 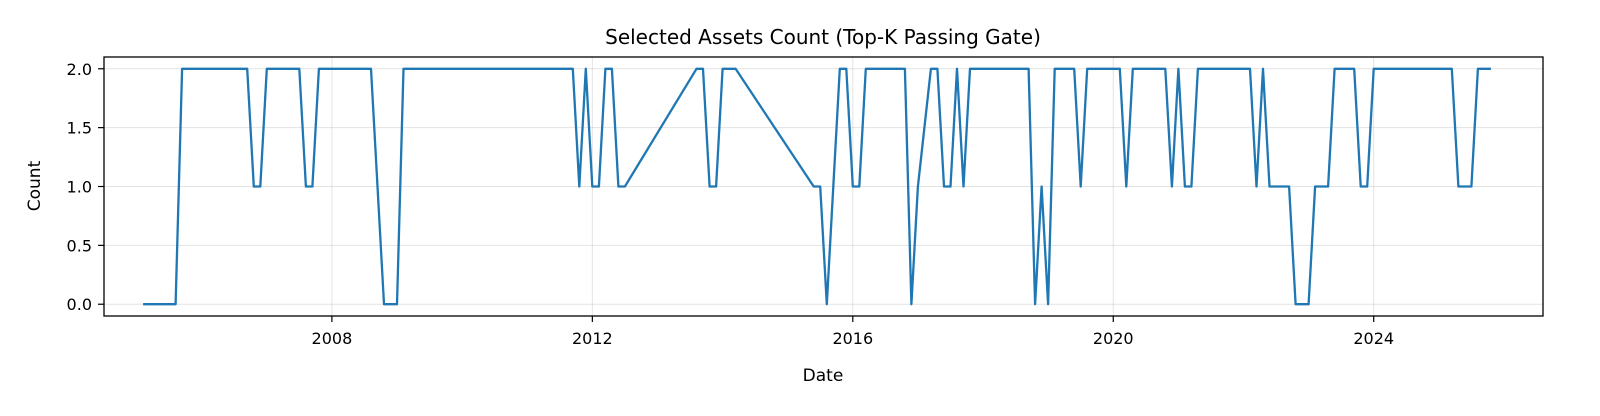 I want to click on x-tick-label: 2012, so click(x=592, y=338).